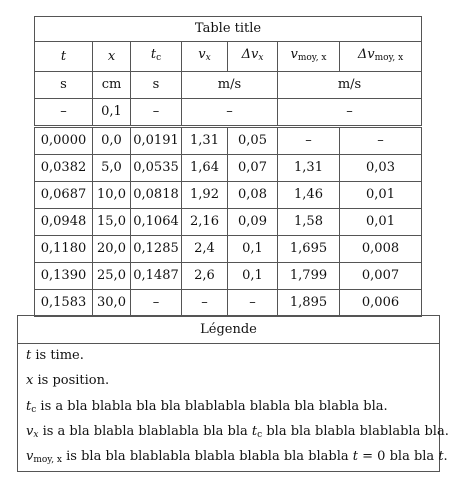 The width and height of the screenshot is (456, 478). I want to click on unit-tc: s, so click(156, 85).